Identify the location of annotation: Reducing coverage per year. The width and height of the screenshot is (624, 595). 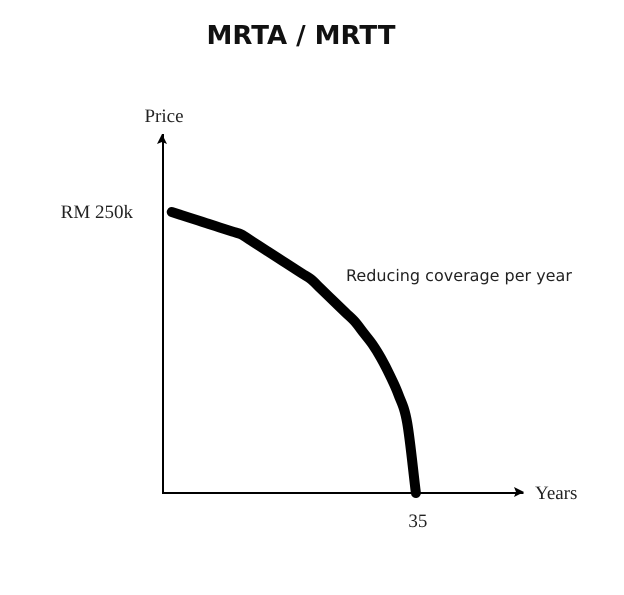
(459, 276).